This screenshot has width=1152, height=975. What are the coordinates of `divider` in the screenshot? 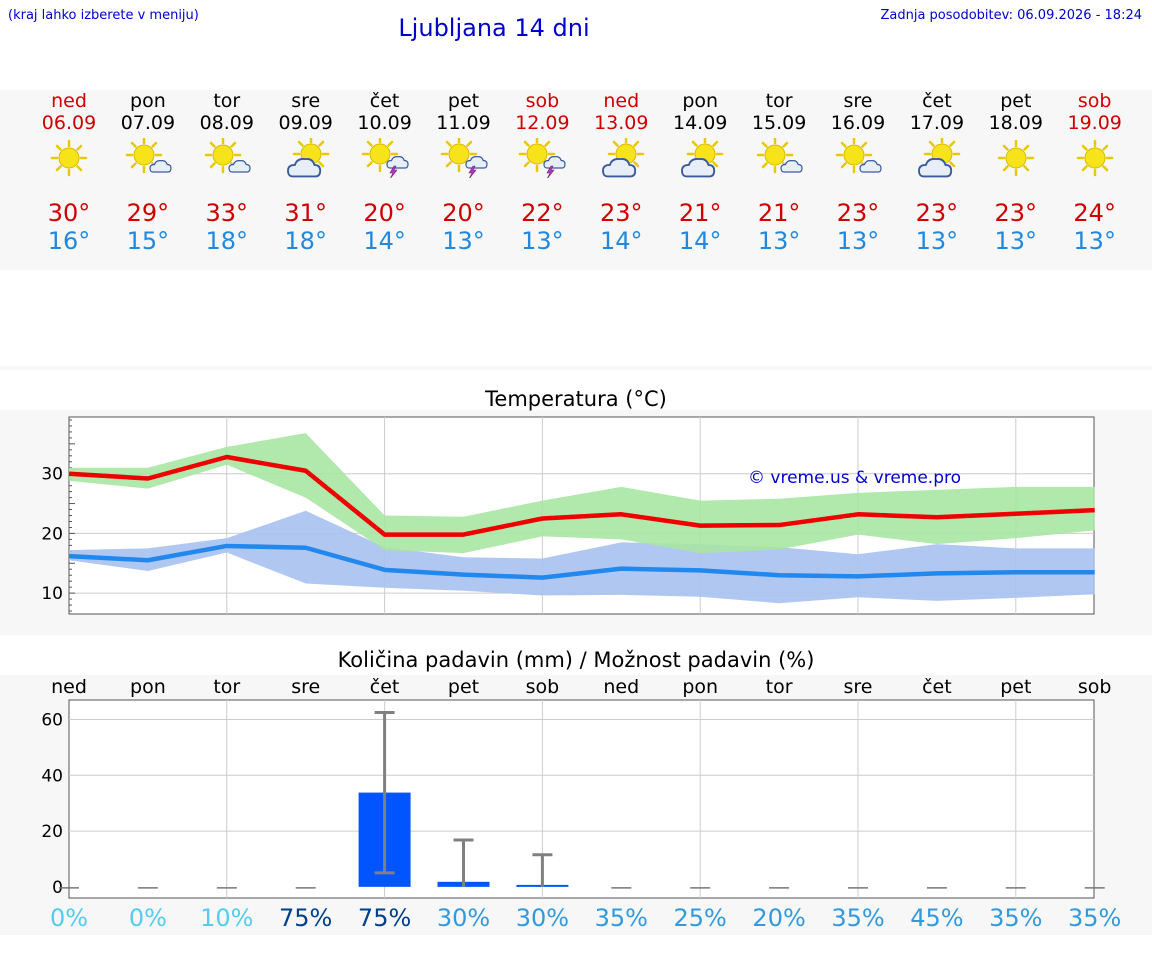 It's located at (576, 368).